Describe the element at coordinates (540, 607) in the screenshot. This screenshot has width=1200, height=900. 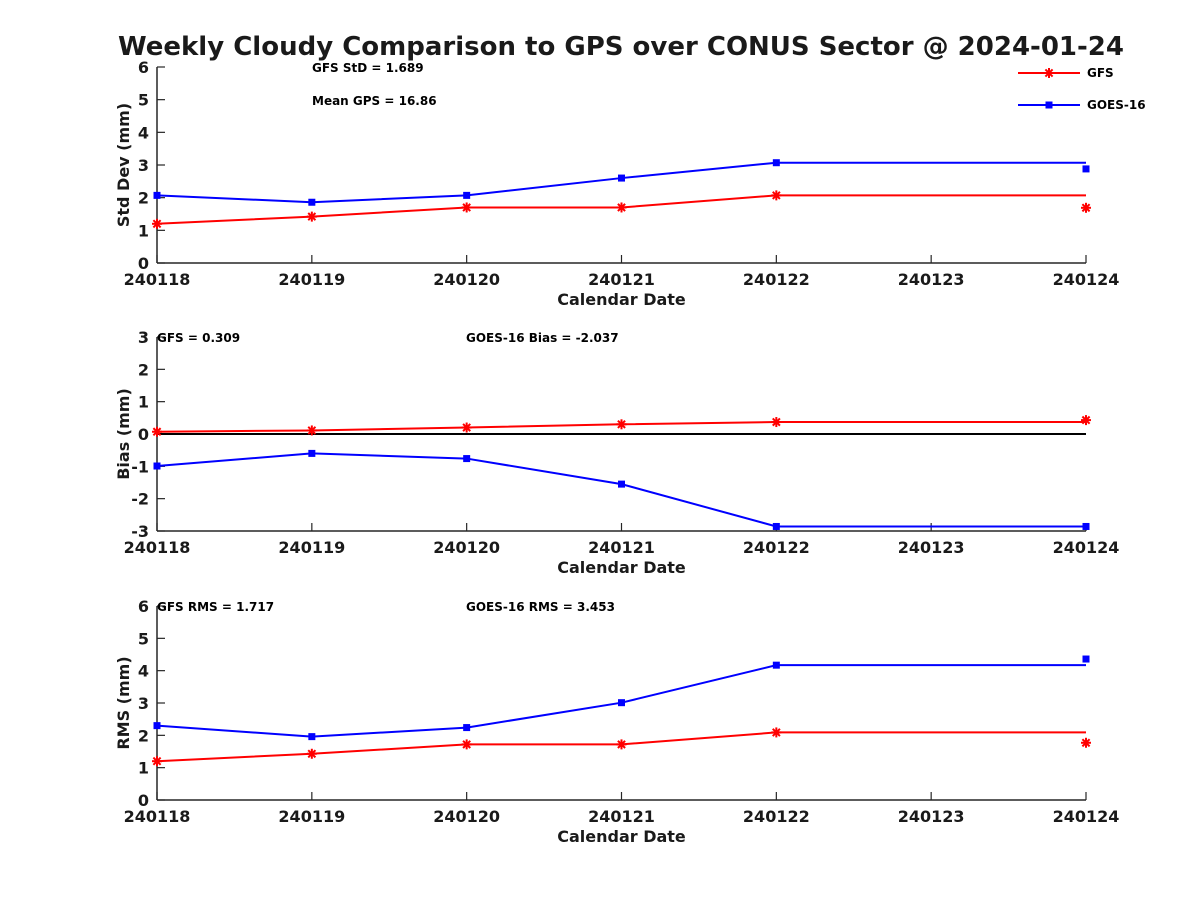
I see `stat-annotation: GOES-16 RMS = 3.453` at that location.